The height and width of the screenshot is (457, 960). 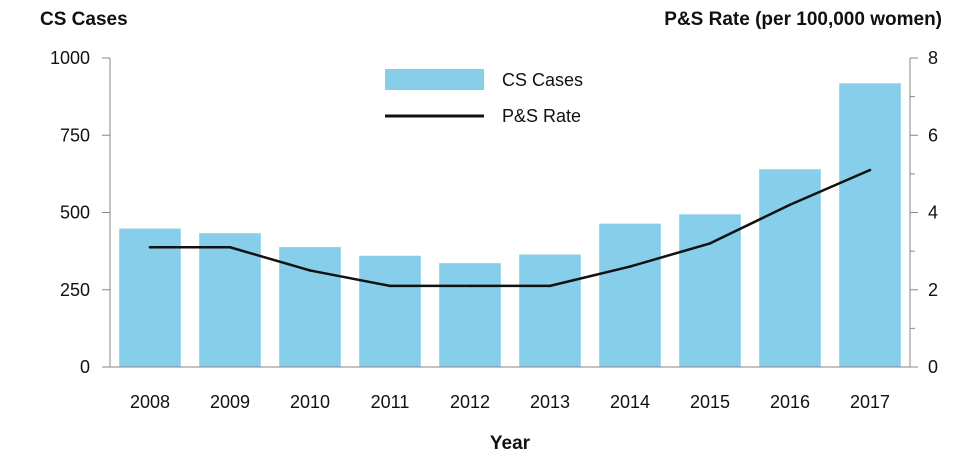 I want to click on bar-2012, so click(x=470, y=315).